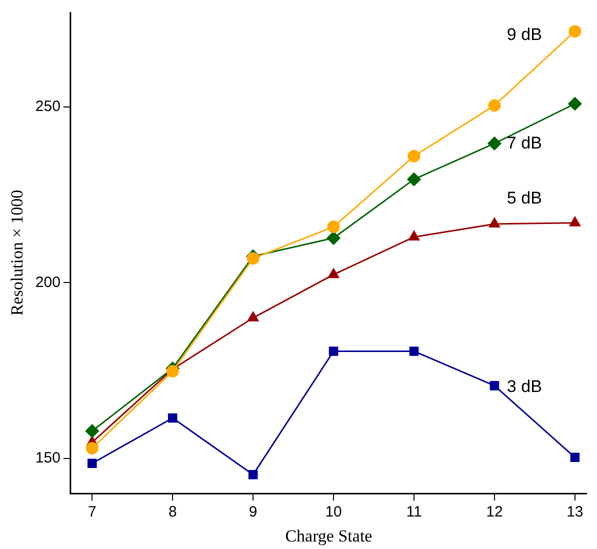 The height and width of the screenshot is (549, 597). Describe the element at coordinates (524, 386) in the screenshot. I see `series-label: 3 dB` at that location.